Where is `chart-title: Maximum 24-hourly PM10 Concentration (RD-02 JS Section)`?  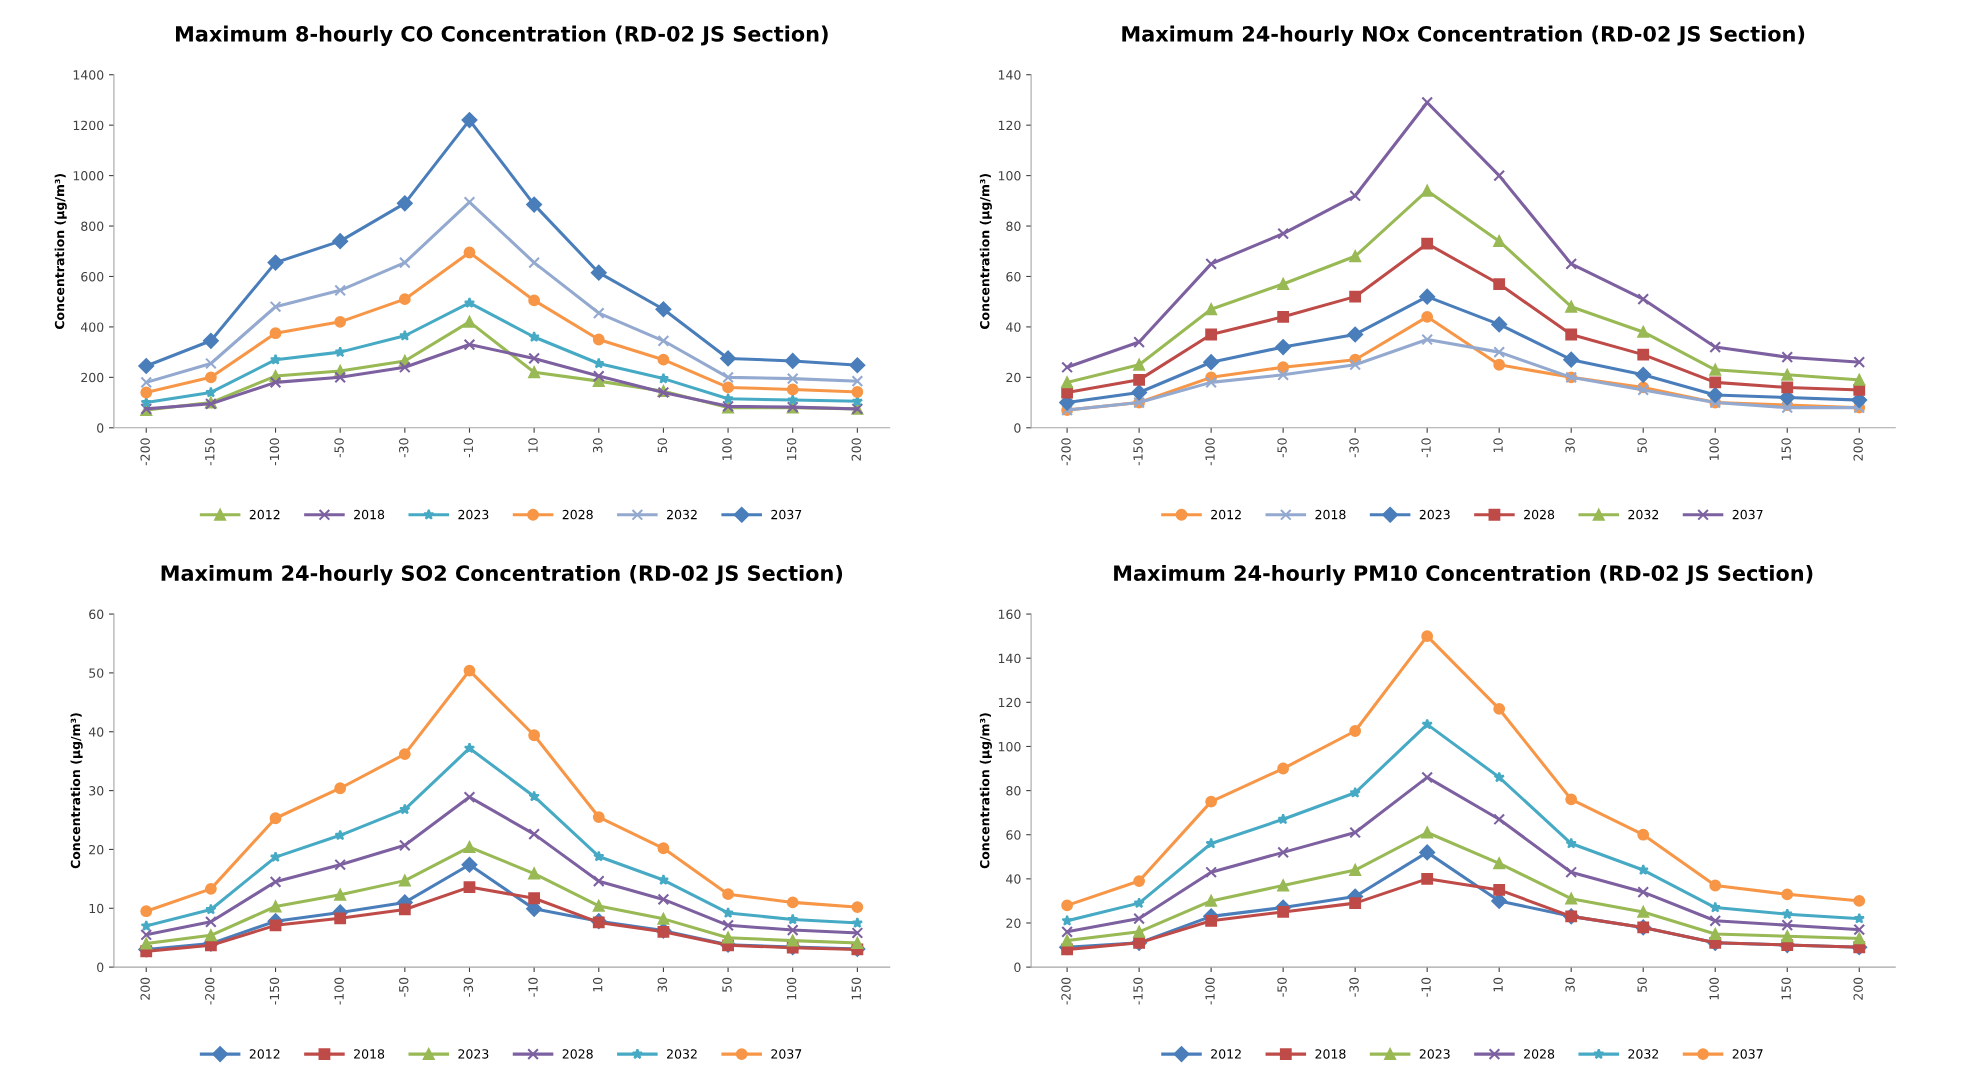
chart-title: Maximum 24-hourly PM10 Concentration (RD-02 JS Section) is located at coordinates (1463, 575).